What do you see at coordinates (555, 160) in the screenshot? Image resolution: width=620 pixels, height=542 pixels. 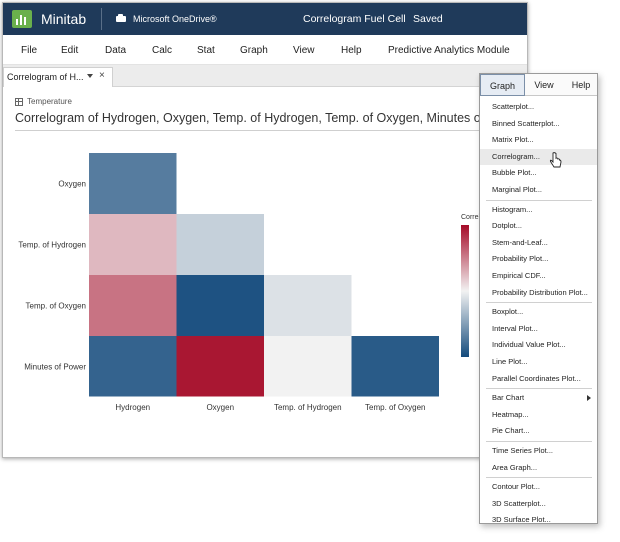 I see `hand-cursor-icon` at bounding box center [555, 160].